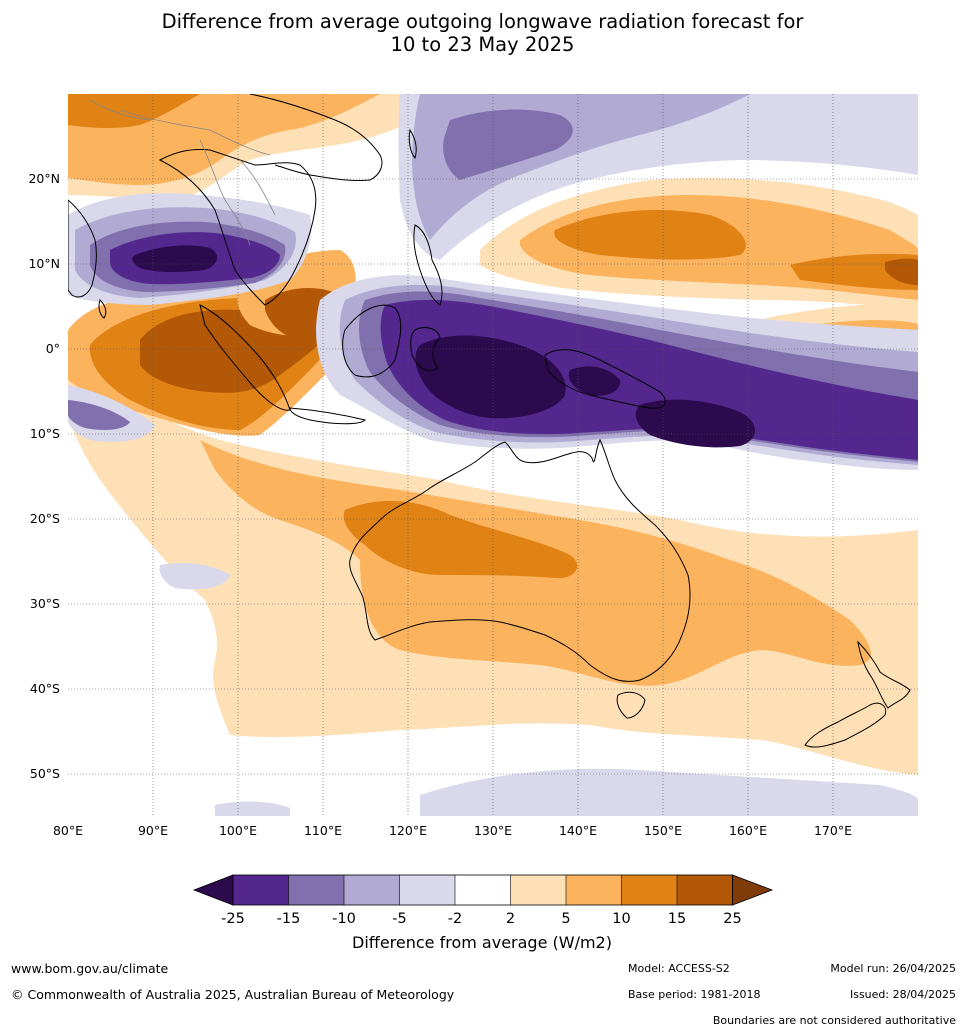  What do you see at coordinates (833, 830) in the screenshot?
I see `lon-label: 170°E` at bounding box center [833, 830].